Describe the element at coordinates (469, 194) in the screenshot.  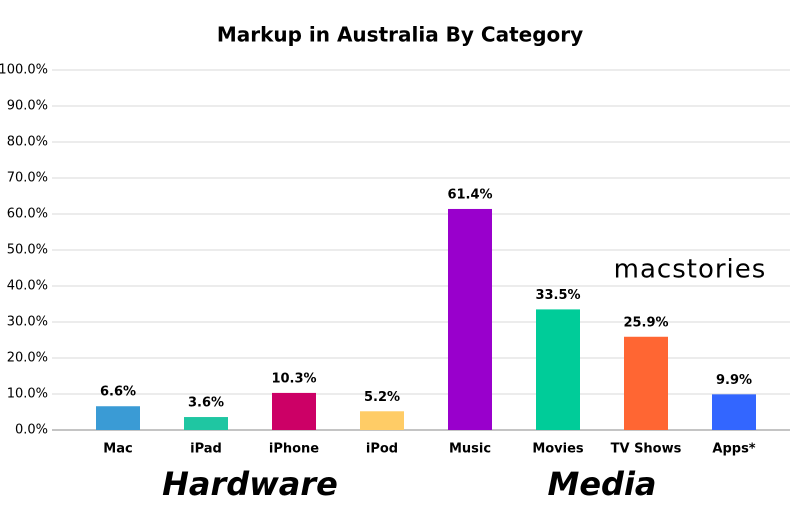
I see `value-label: 61.4%` at that location.